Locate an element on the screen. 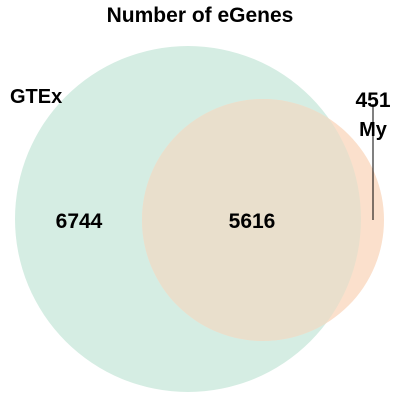  gtex-set-label: GTEx is located at coordinates (36, 97).